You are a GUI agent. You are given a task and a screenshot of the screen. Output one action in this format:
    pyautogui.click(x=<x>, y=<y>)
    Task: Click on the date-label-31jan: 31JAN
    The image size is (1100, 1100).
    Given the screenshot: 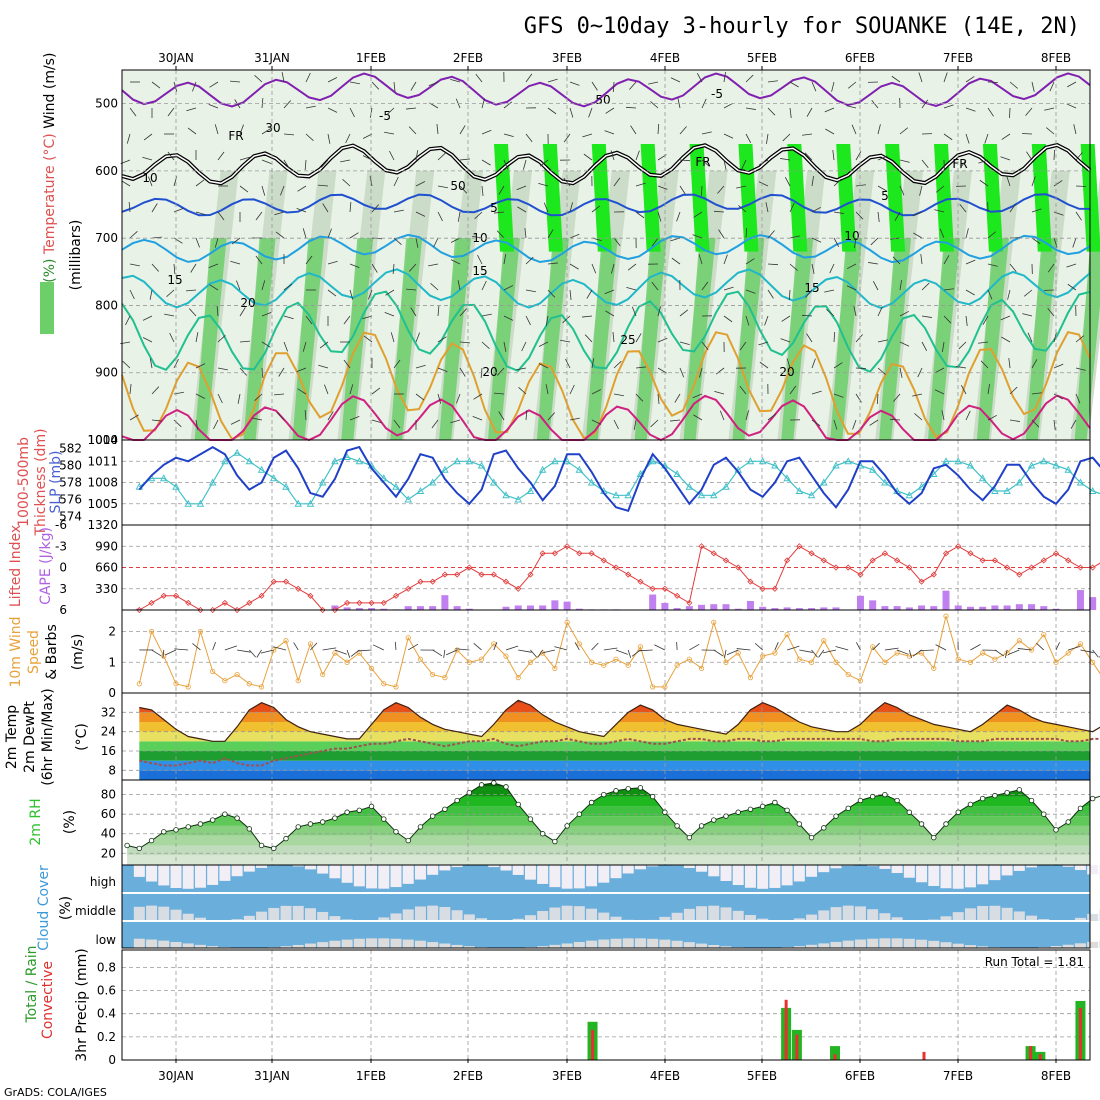 What is the action you would take?
    pyautogui.click(x=272, y=58)
    